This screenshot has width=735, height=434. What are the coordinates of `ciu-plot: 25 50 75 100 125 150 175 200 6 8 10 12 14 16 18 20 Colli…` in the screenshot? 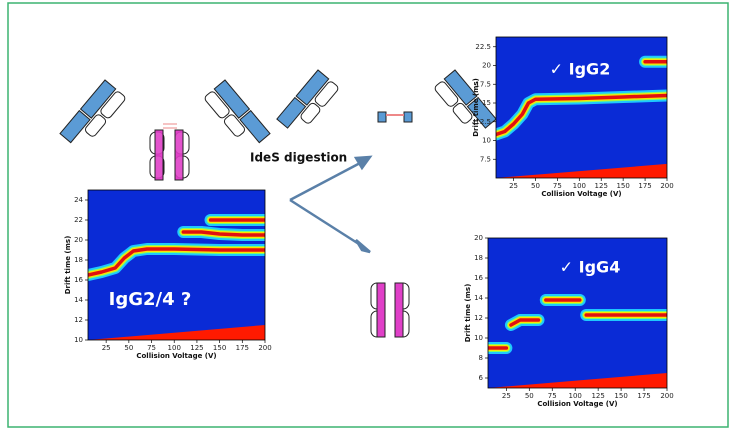 It's located at (569, 321).